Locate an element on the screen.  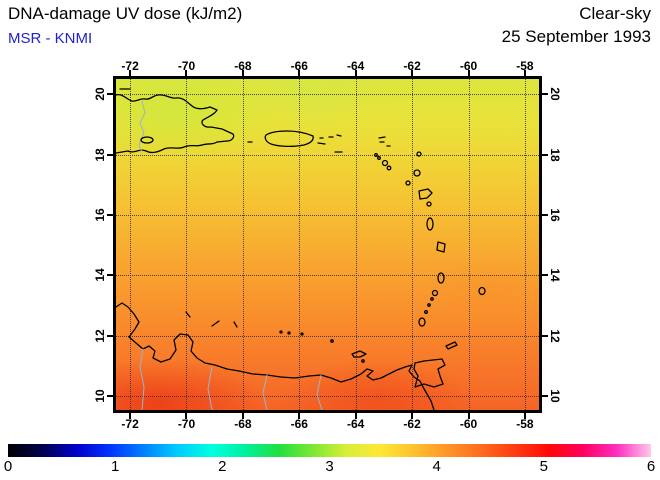
colorbar-tick-label: 4 is located at coordinates (436, 466).